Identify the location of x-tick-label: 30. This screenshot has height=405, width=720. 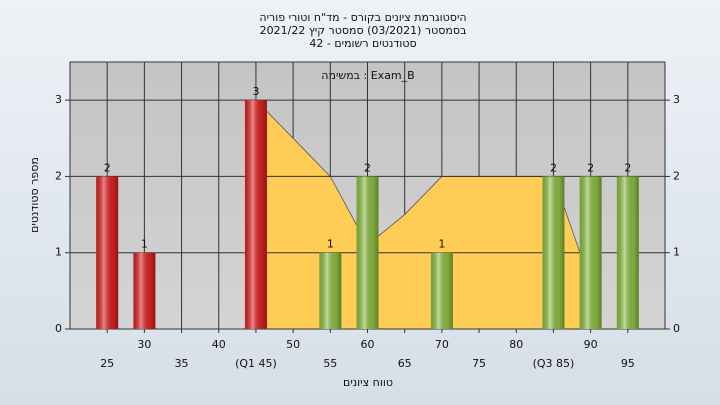
(144, 344).